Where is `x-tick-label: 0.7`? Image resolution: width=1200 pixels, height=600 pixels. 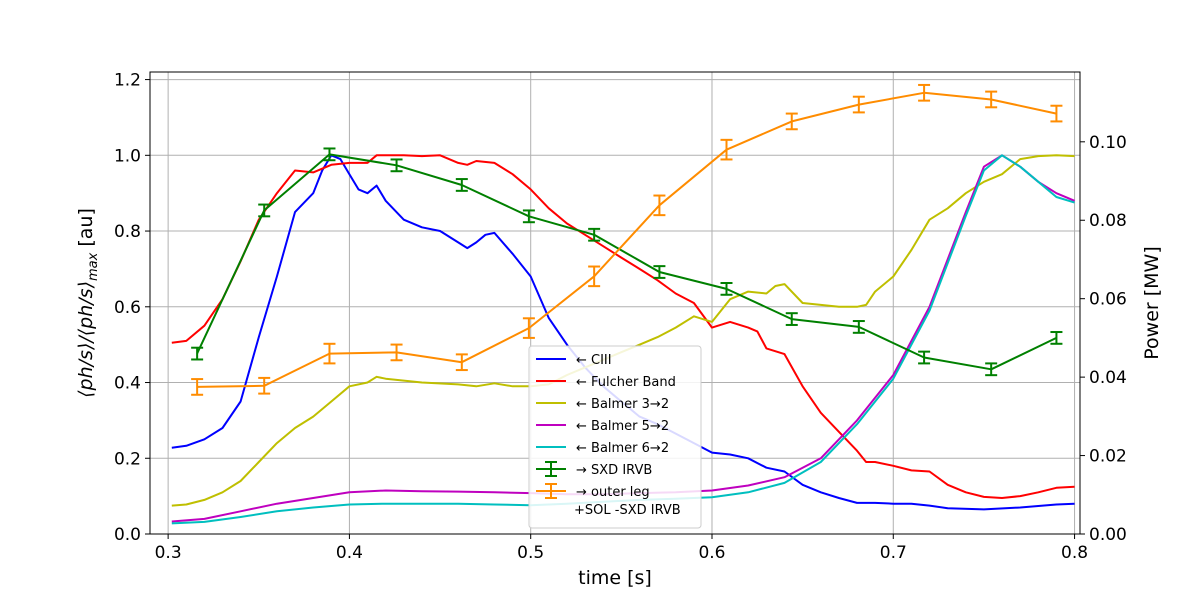 x-tick-label: 0.7 is located at coordinates (893, 553).